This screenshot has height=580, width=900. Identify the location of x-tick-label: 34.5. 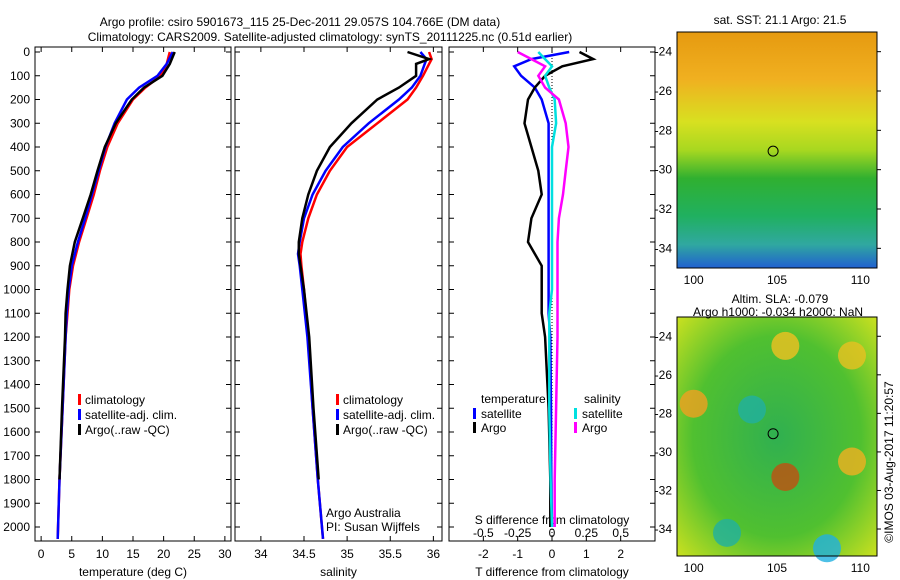
(304, 554).